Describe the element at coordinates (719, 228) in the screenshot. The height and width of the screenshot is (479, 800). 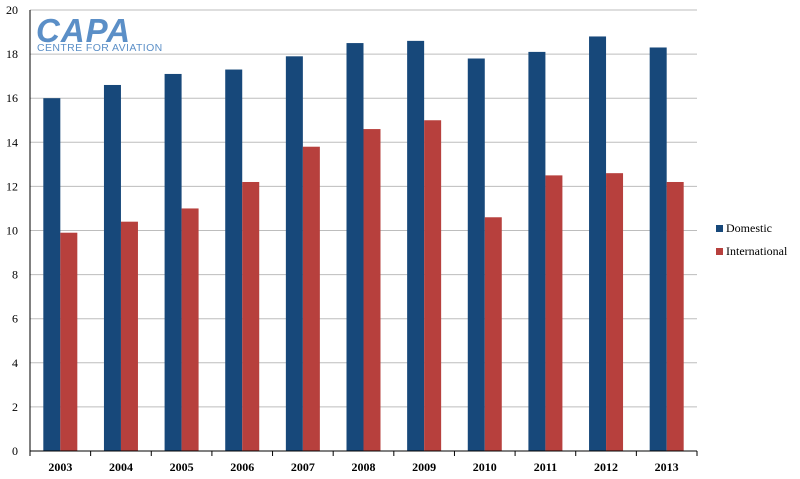
I see `legend-swatch-domestic` at that location.